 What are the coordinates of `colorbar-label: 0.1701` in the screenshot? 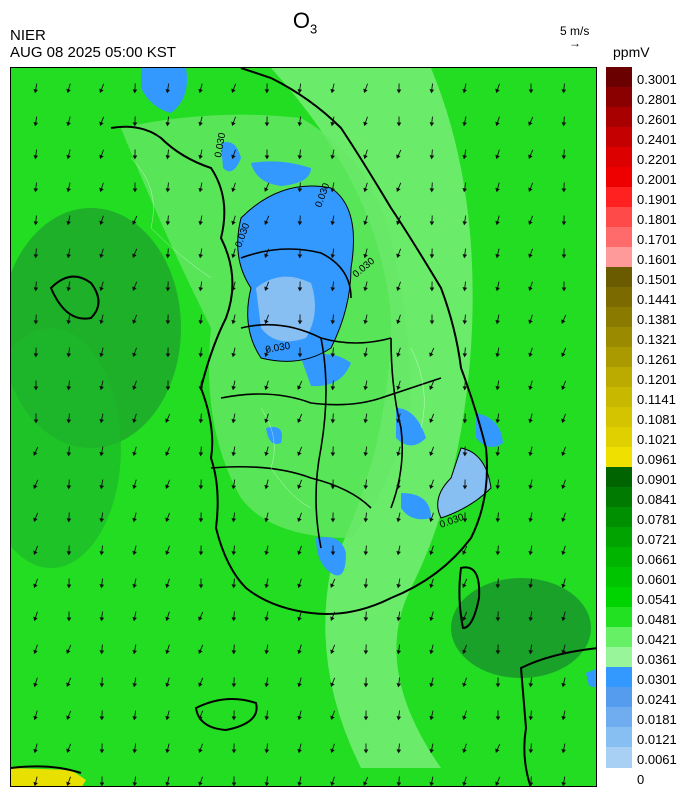 It's located at (657, 239).